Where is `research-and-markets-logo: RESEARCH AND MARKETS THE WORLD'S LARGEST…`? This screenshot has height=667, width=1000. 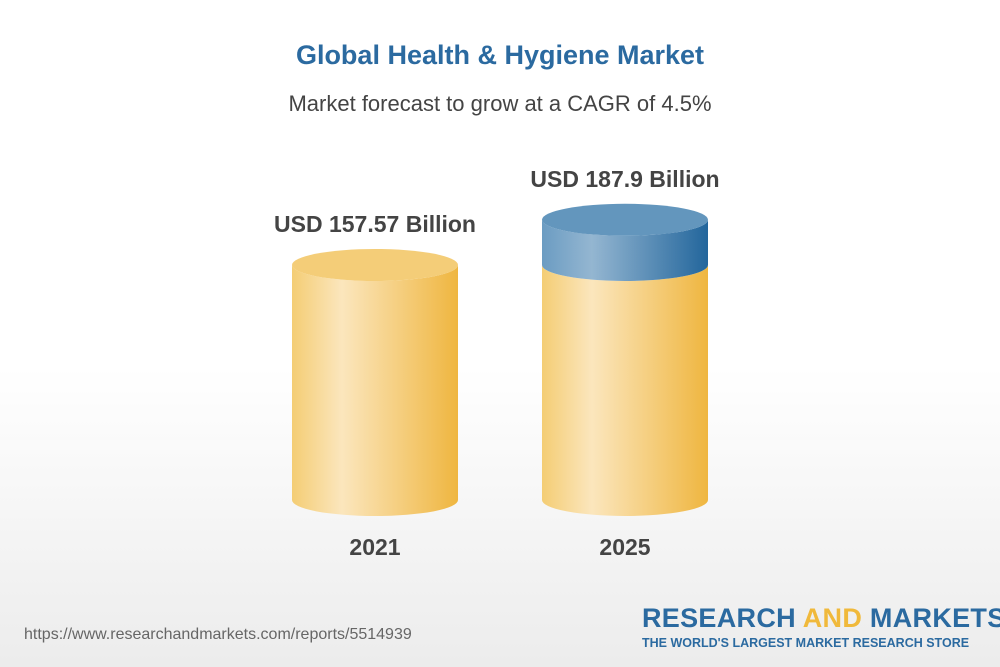
research-and-markets-logo: RESEARCH AND MARKETS THE WORLD'S LARGEST… is located at coordinates (821, 626).